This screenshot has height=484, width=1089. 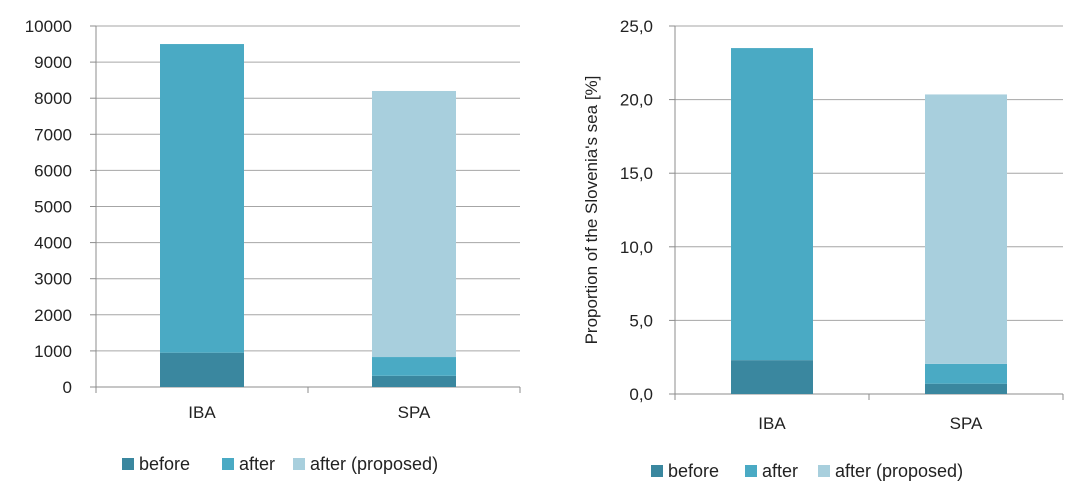 What do you see at coordinates (53, 243) in the screenshot?
I see `y-tick-label: 4000` at bounding box center [53, 243].